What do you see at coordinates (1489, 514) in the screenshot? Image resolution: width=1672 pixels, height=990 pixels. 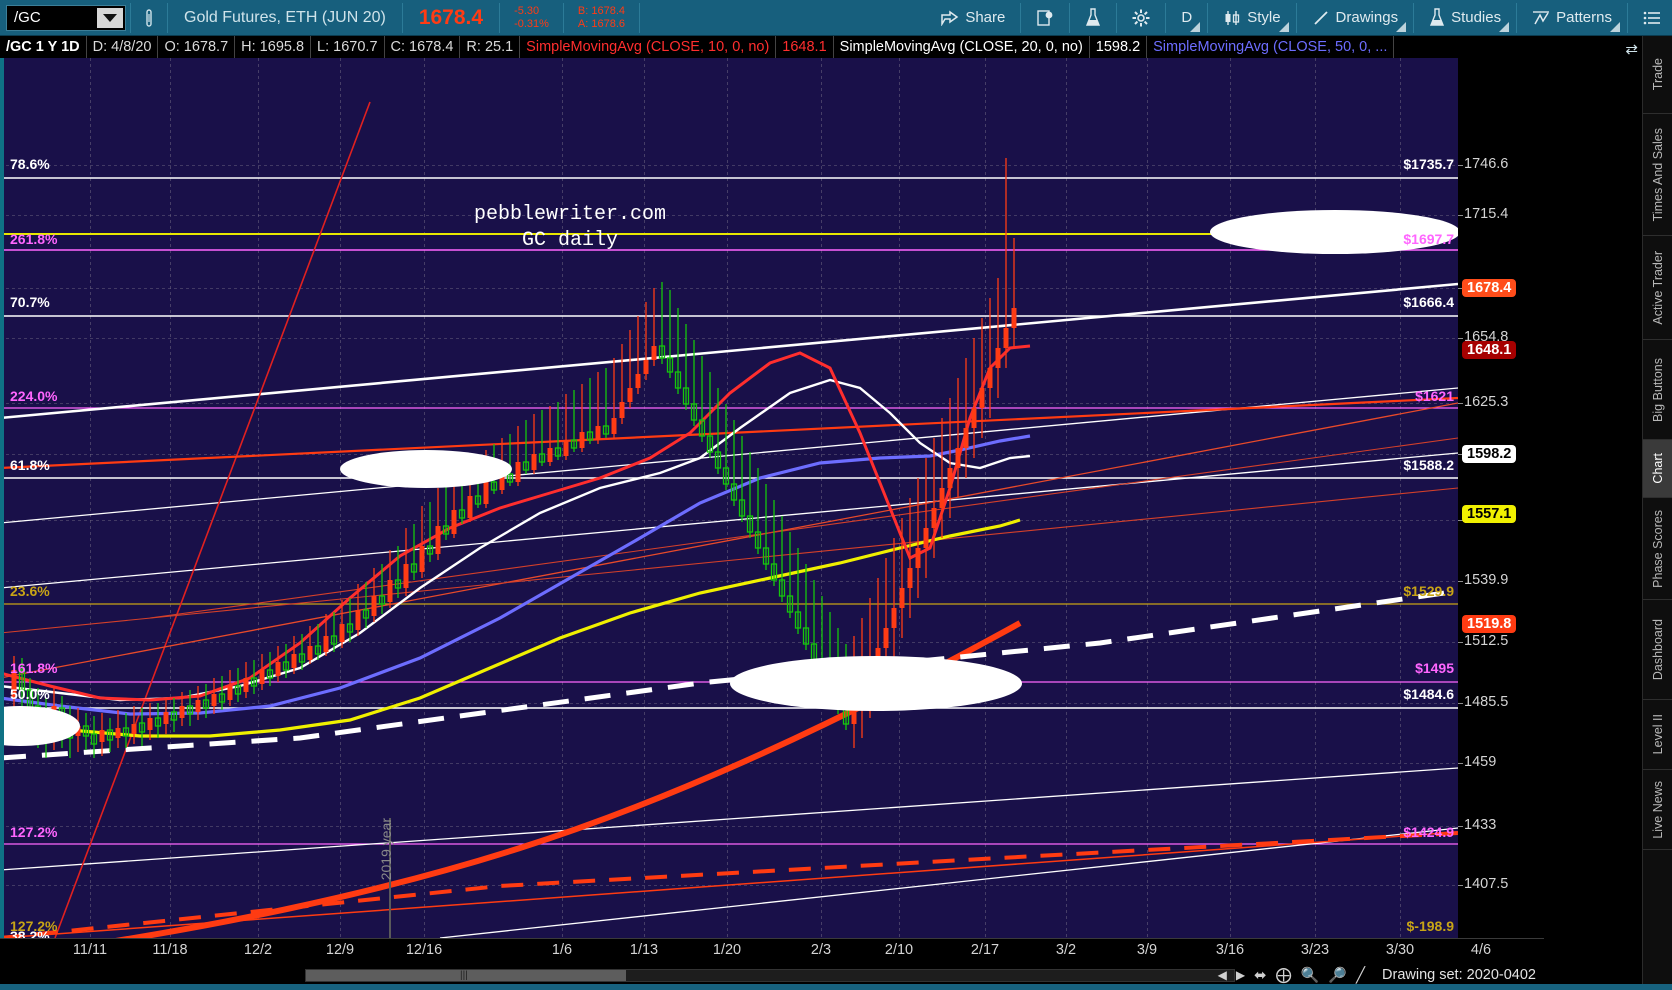 I see `price-axis-badge: 1557.1` at bounding box center [1489, 514].